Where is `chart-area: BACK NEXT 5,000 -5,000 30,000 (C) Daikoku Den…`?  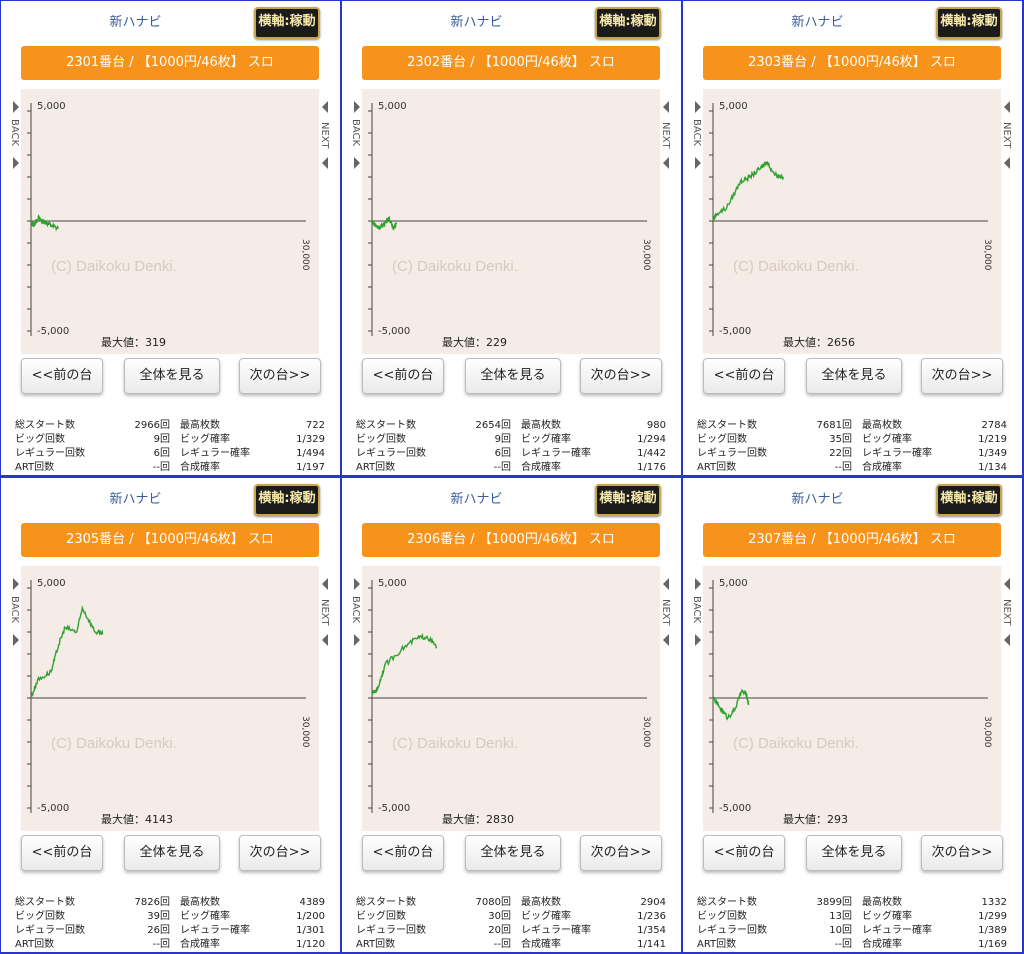 chart-area: BACK NEXT 5,000 -5,000 30,000 (C) Daikoku Den… is located at coordinates (170, 698).